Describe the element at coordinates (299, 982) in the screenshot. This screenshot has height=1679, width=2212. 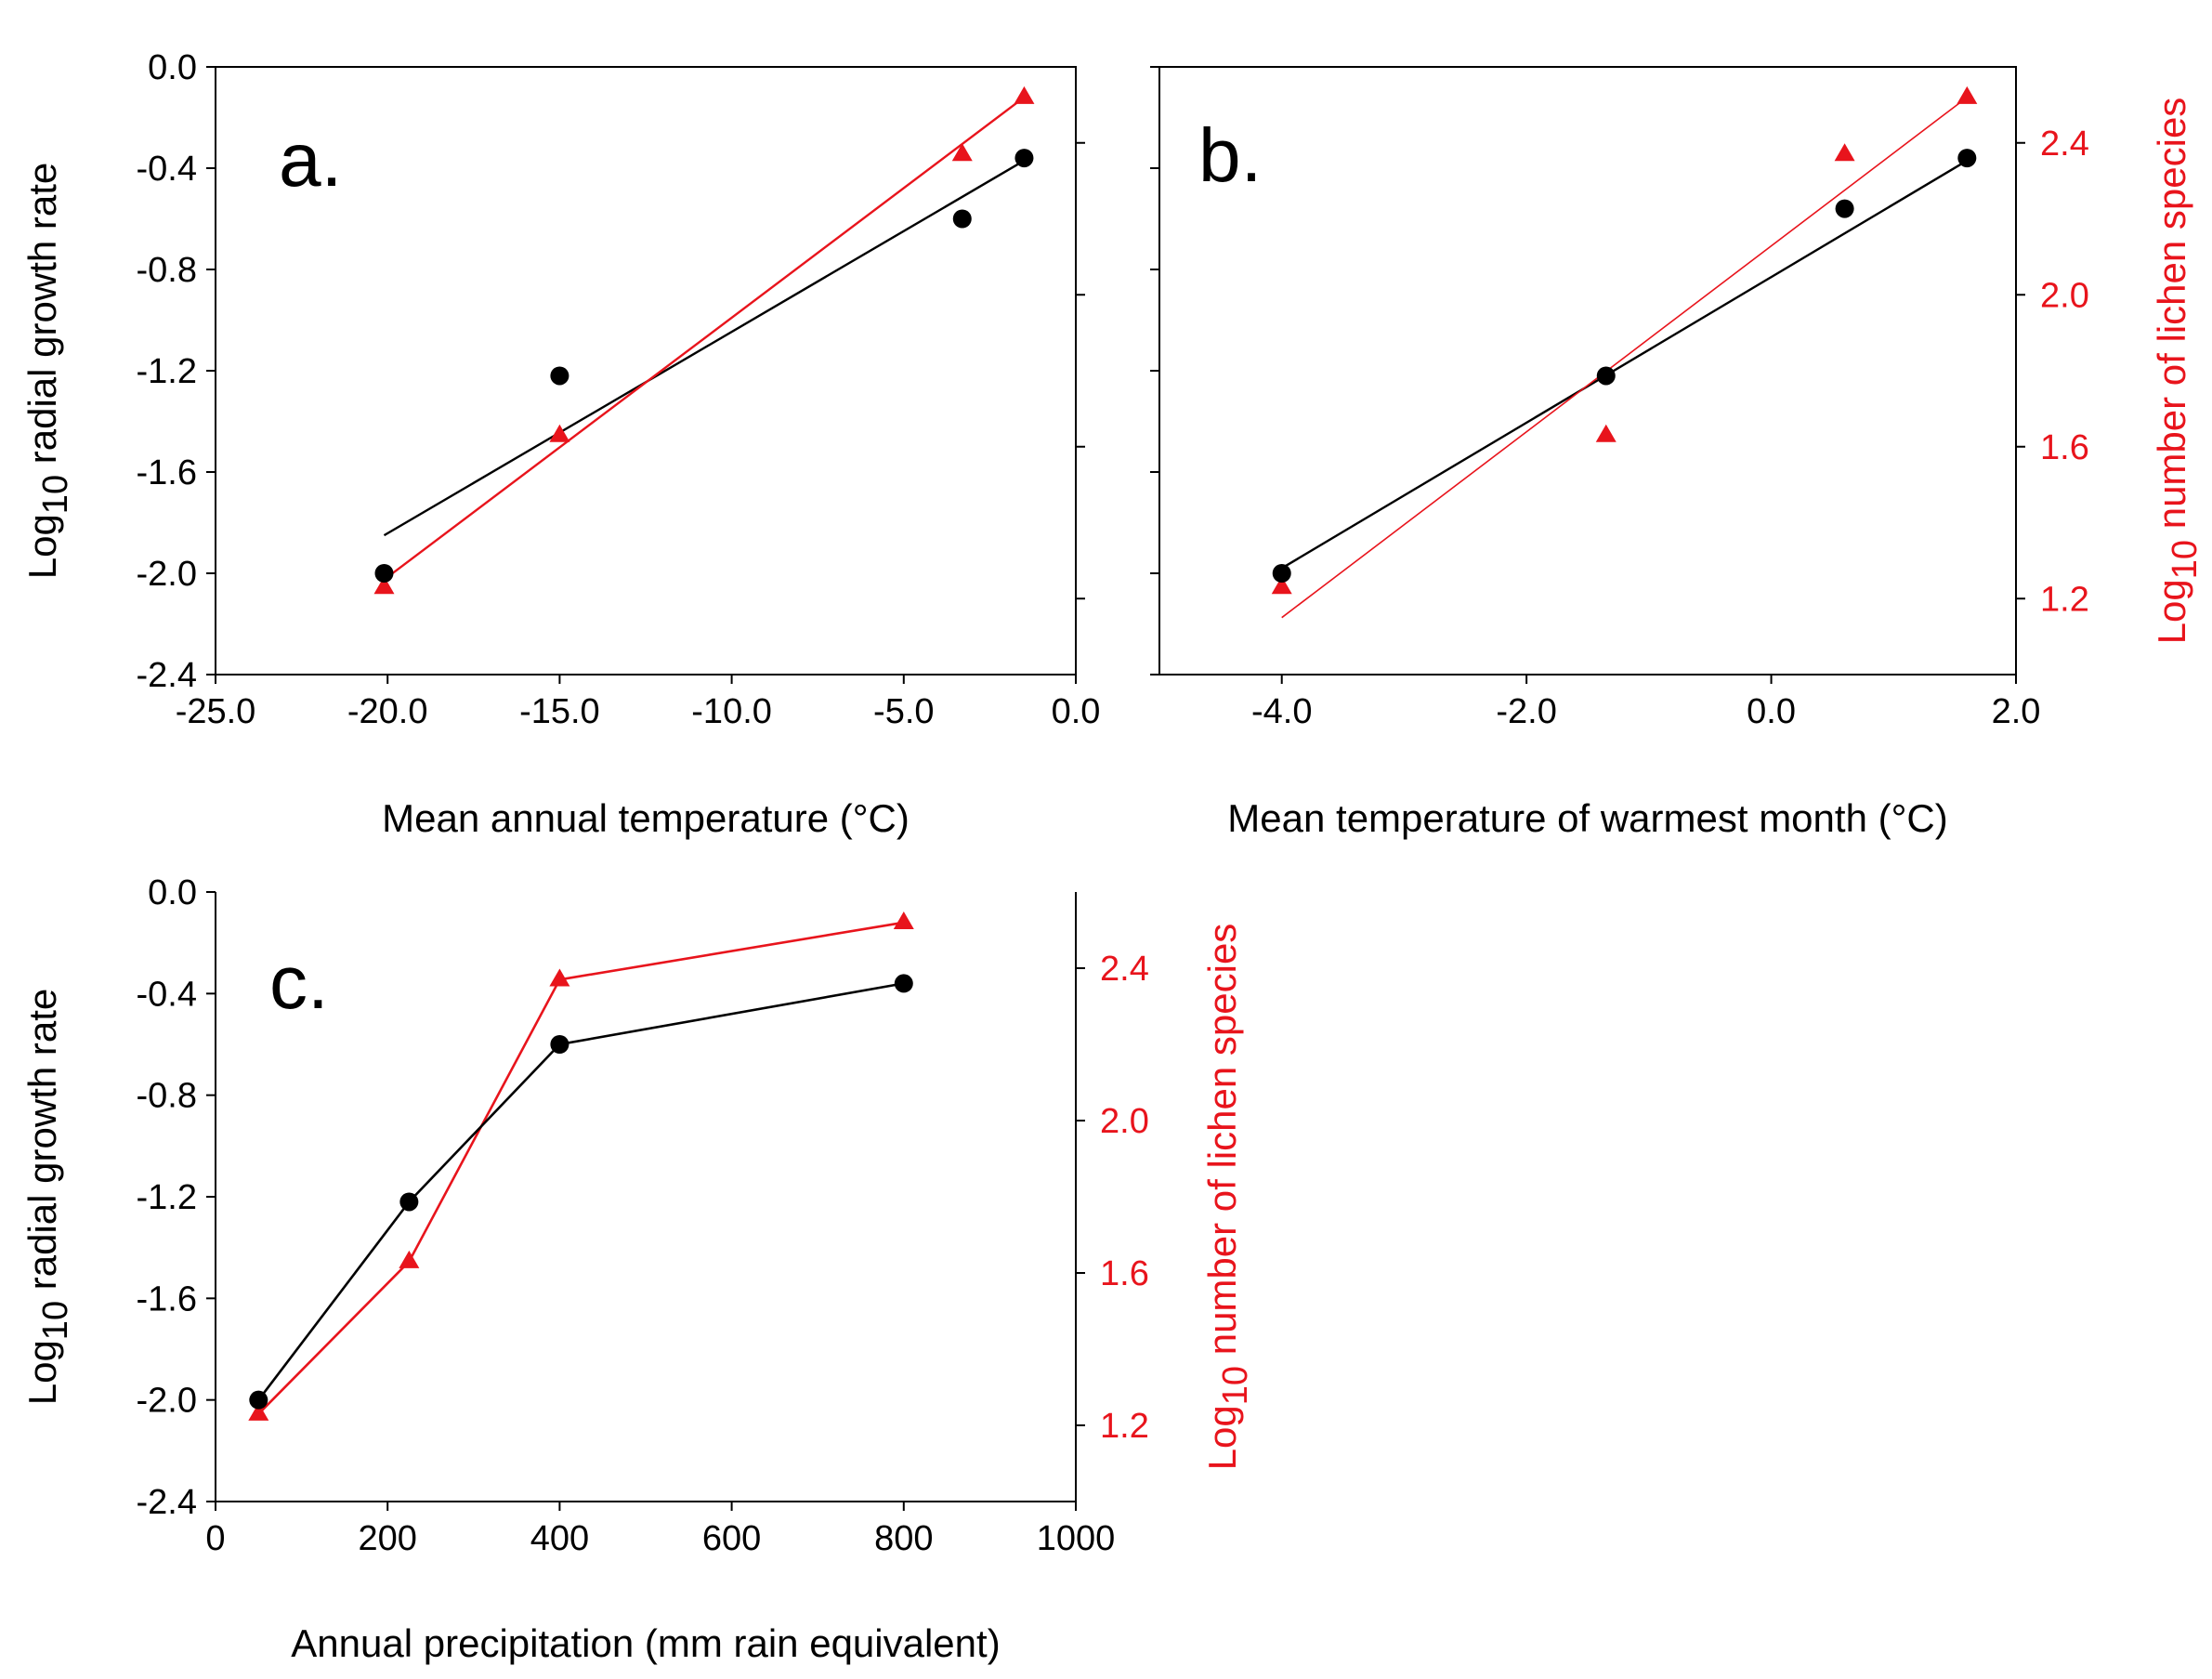
I see `panel-label: c.` at that location.